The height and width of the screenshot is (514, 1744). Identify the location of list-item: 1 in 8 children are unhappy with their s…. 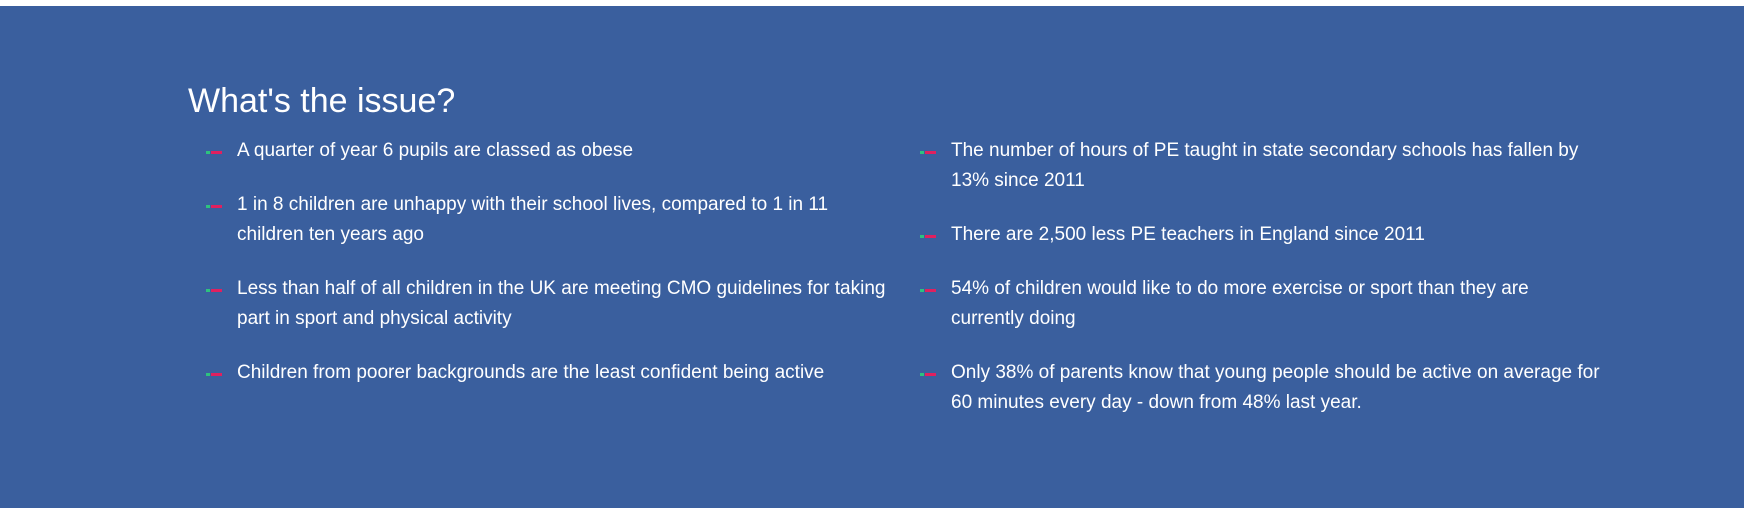
(546, 220).